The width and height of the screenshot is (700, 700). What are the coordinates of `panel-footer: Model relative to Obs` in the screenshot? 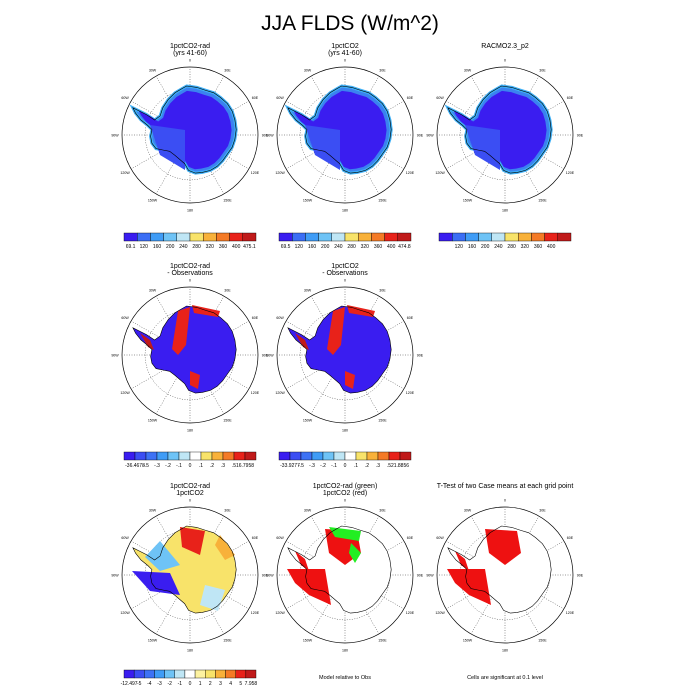 It's located at (345, 678).